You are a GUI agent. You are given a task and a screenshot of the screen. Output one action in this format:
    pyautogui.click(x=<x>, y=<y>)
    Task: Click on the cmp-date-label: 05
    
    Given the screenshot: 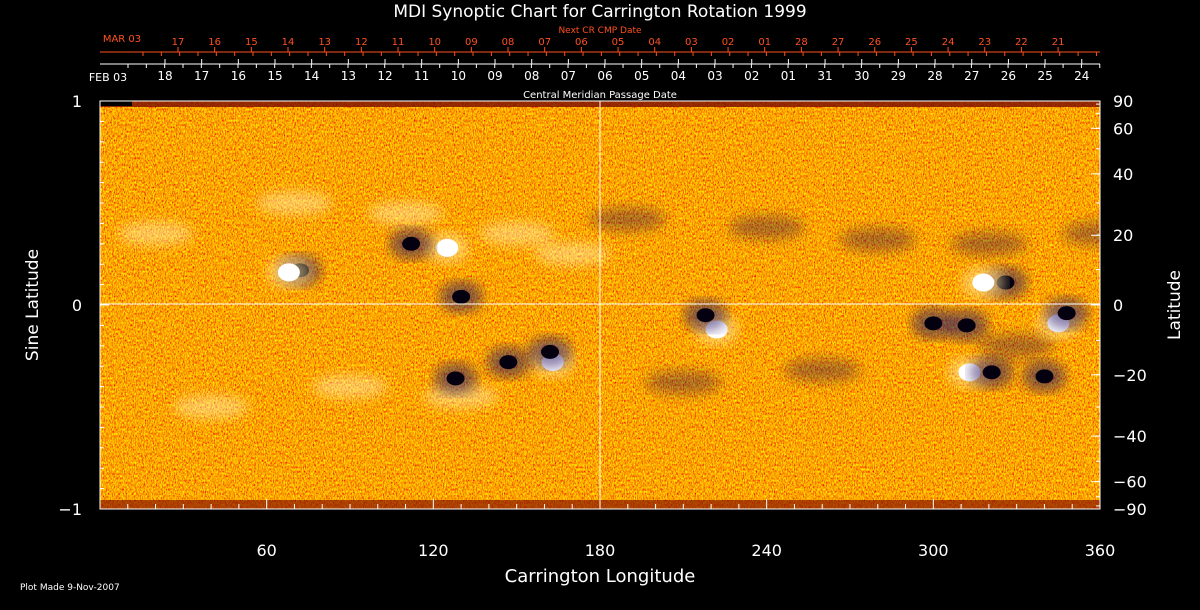 What is the action you would take?
    pyautogui.click(x=641, y=76)
    